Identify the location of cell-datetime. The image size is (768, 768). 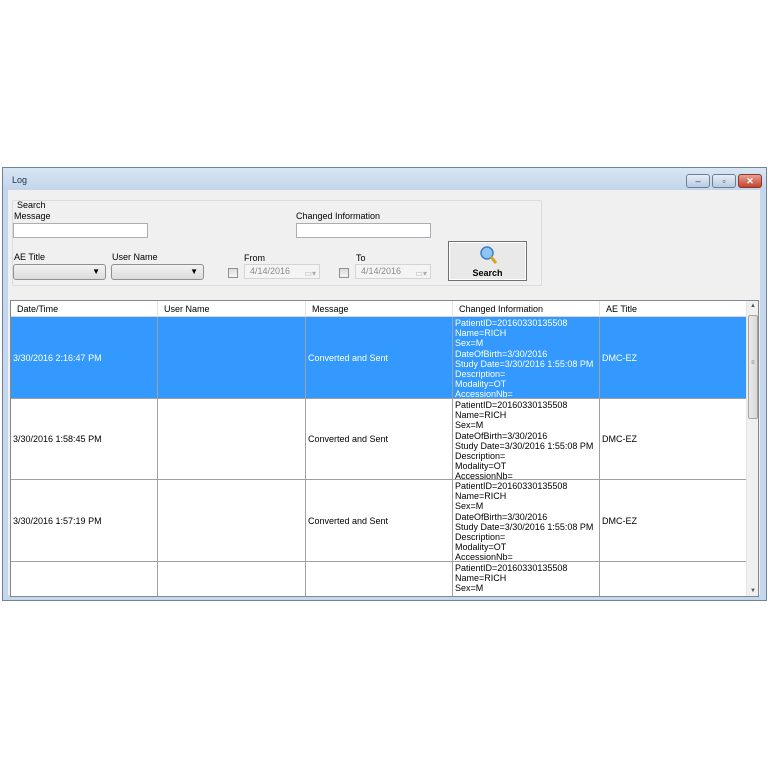
(84, 579).